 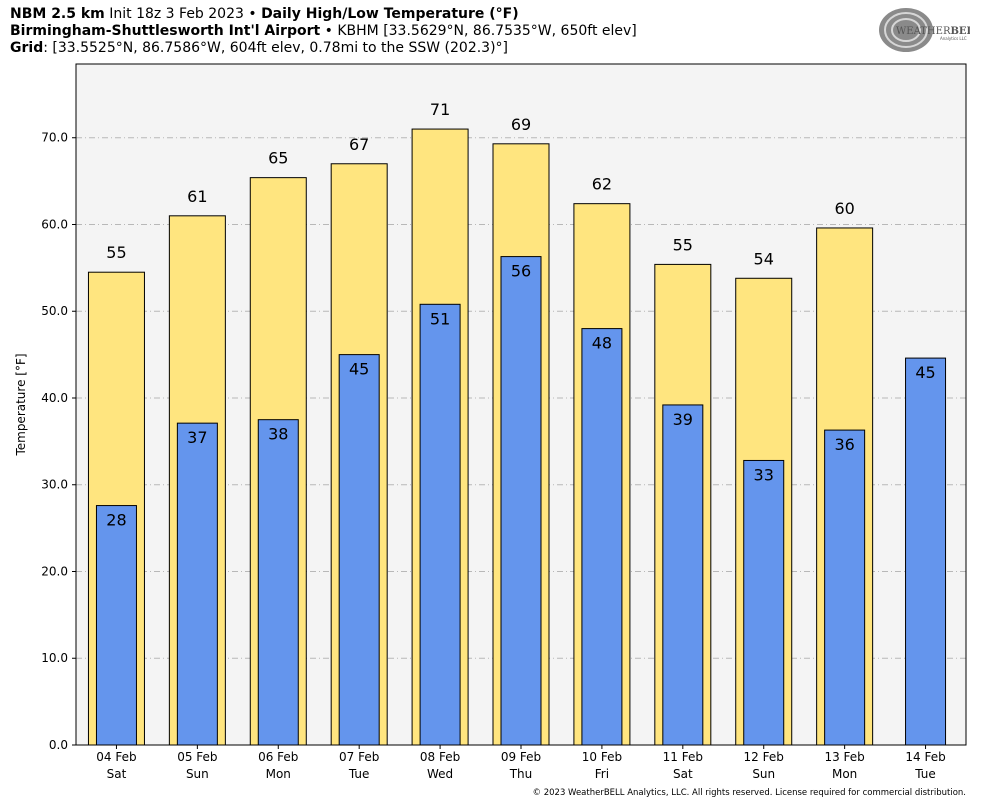 What do you see at coordinates (54, 398) in the screenshot?
I see `y-tick-label: 40.0` at bounding box center [54, 398].